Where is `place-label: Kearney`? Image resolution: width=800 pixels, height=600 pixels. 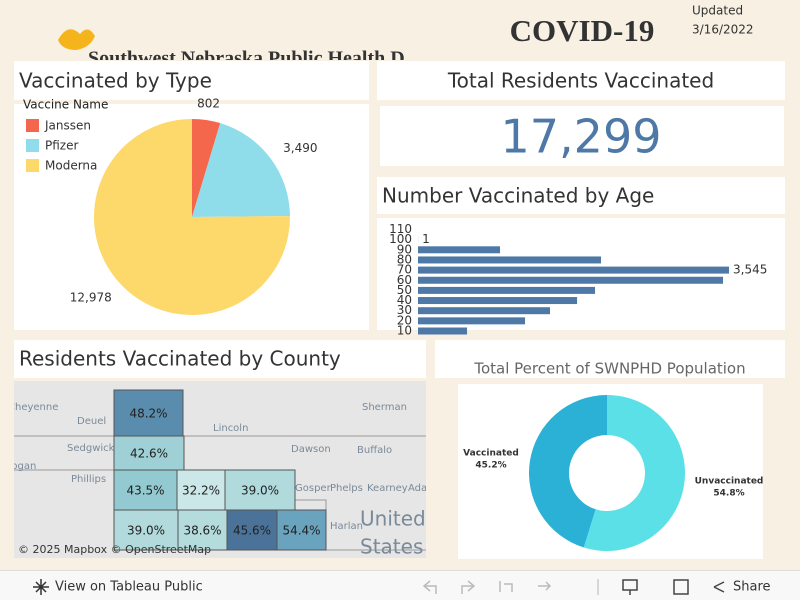
place-label: Kearney is located at coordinates (387, 488).